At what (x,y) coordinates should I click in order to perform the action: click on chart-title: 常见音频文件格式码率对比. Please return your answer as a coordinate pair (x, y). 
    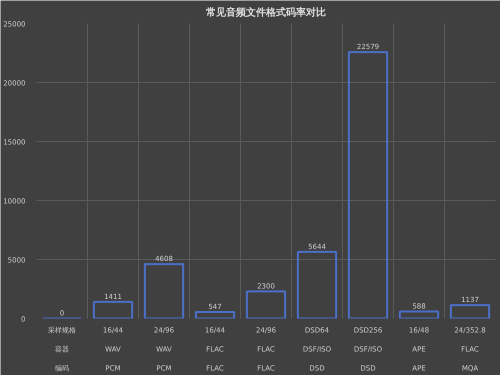
    Looking at the image, I should click on (266, 12).